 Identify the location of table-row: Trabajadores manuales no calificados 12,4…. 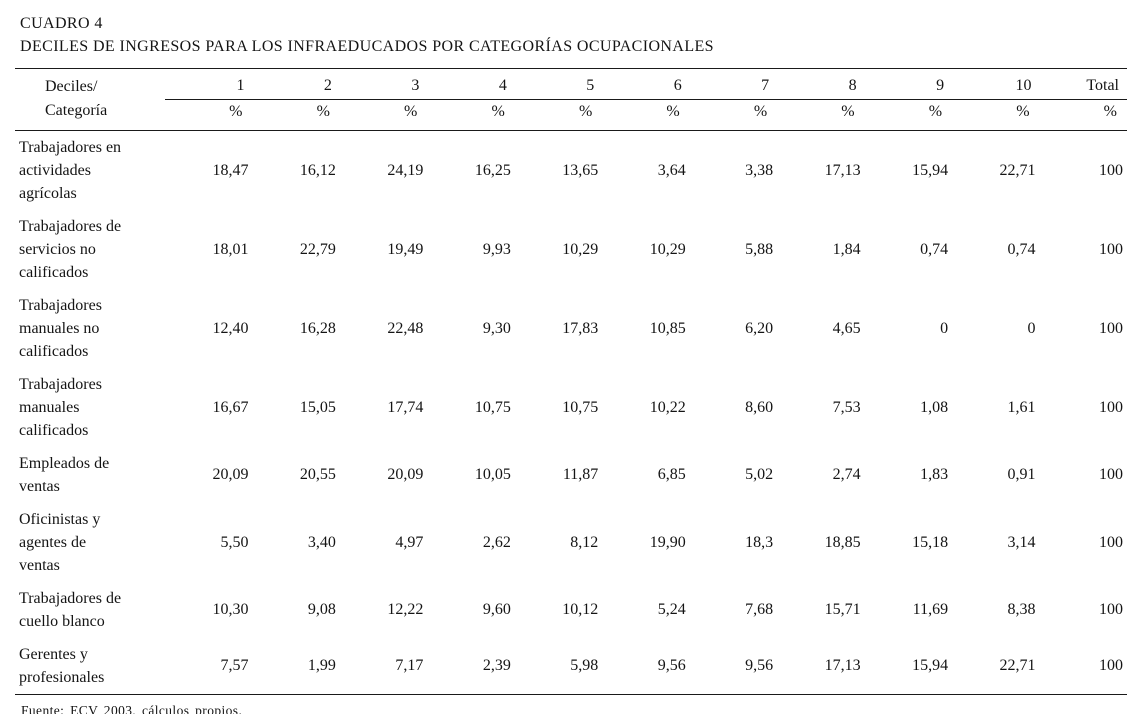
(571, 328).